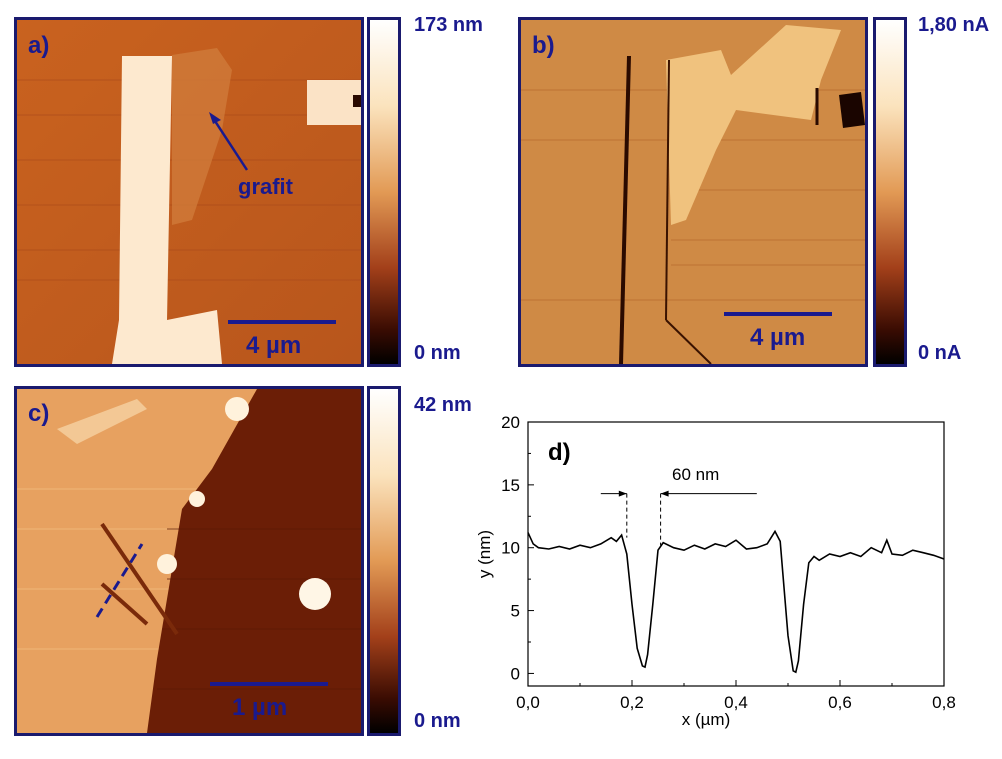  What do you see at coordinates (437, 353) in the screenshot?
I see `colorbar-a-min: 0 nm` at bounding box center [437, 353].